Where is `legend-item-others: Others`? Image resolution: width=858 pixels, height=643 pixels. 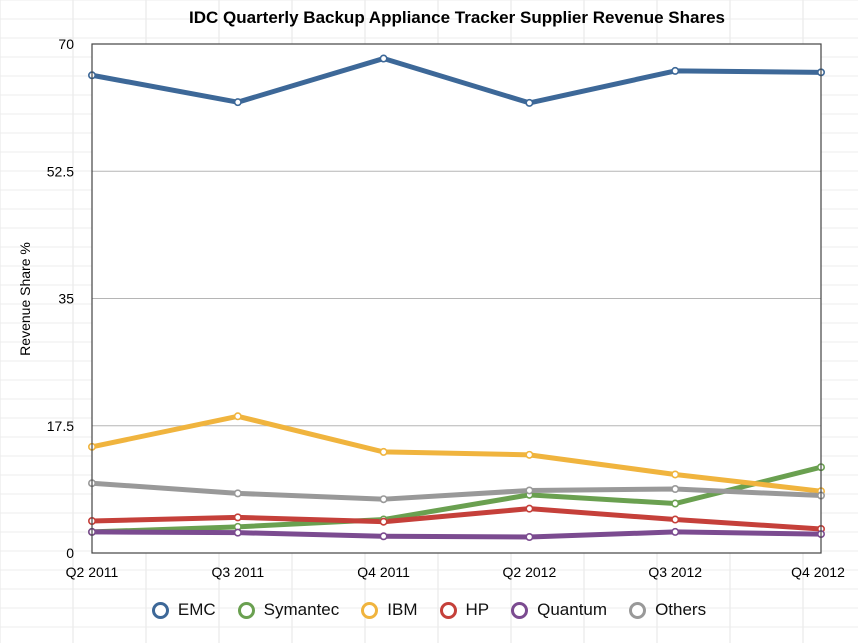 legend-item-others: Others is located at coordinates (667, 610).